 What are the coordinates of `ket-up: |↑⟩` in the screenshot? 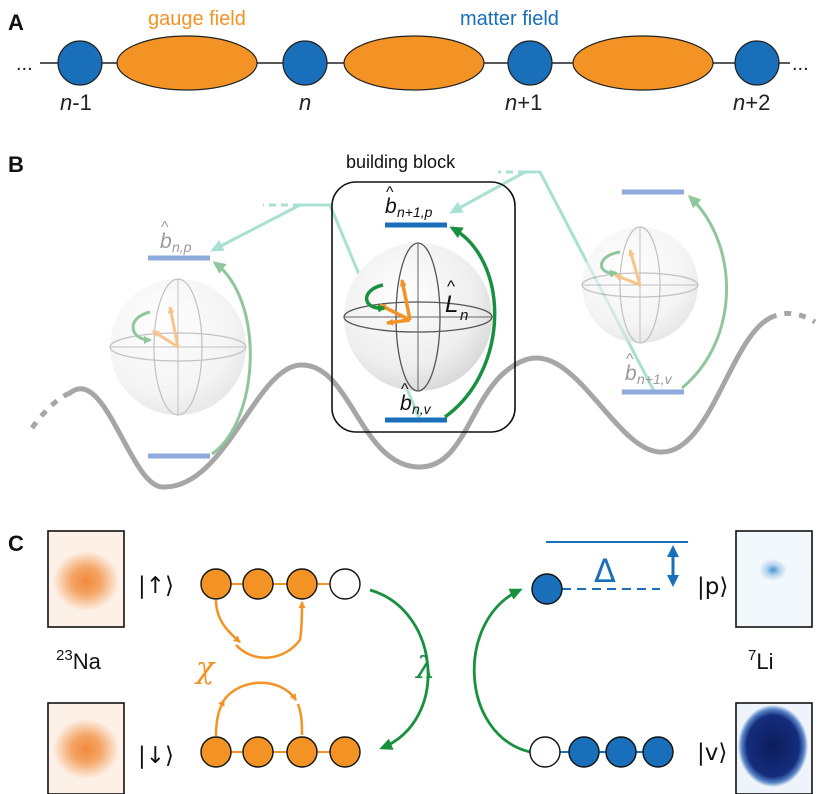 It's located at (156, 586).